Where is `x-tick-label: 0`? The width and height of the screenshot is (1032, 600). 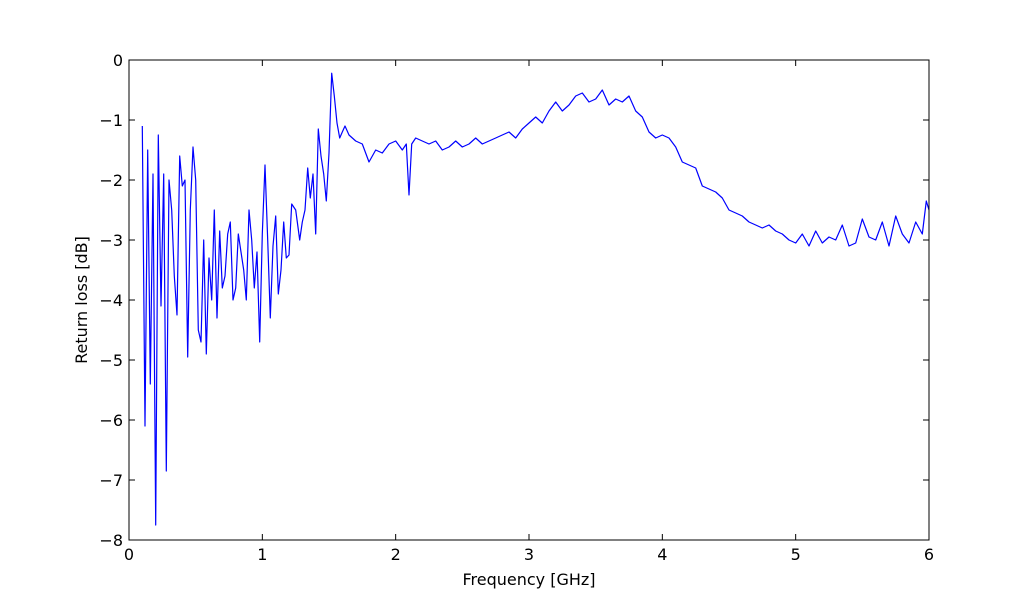
x-tick-label: 0 is located at coordinates (129, 554).